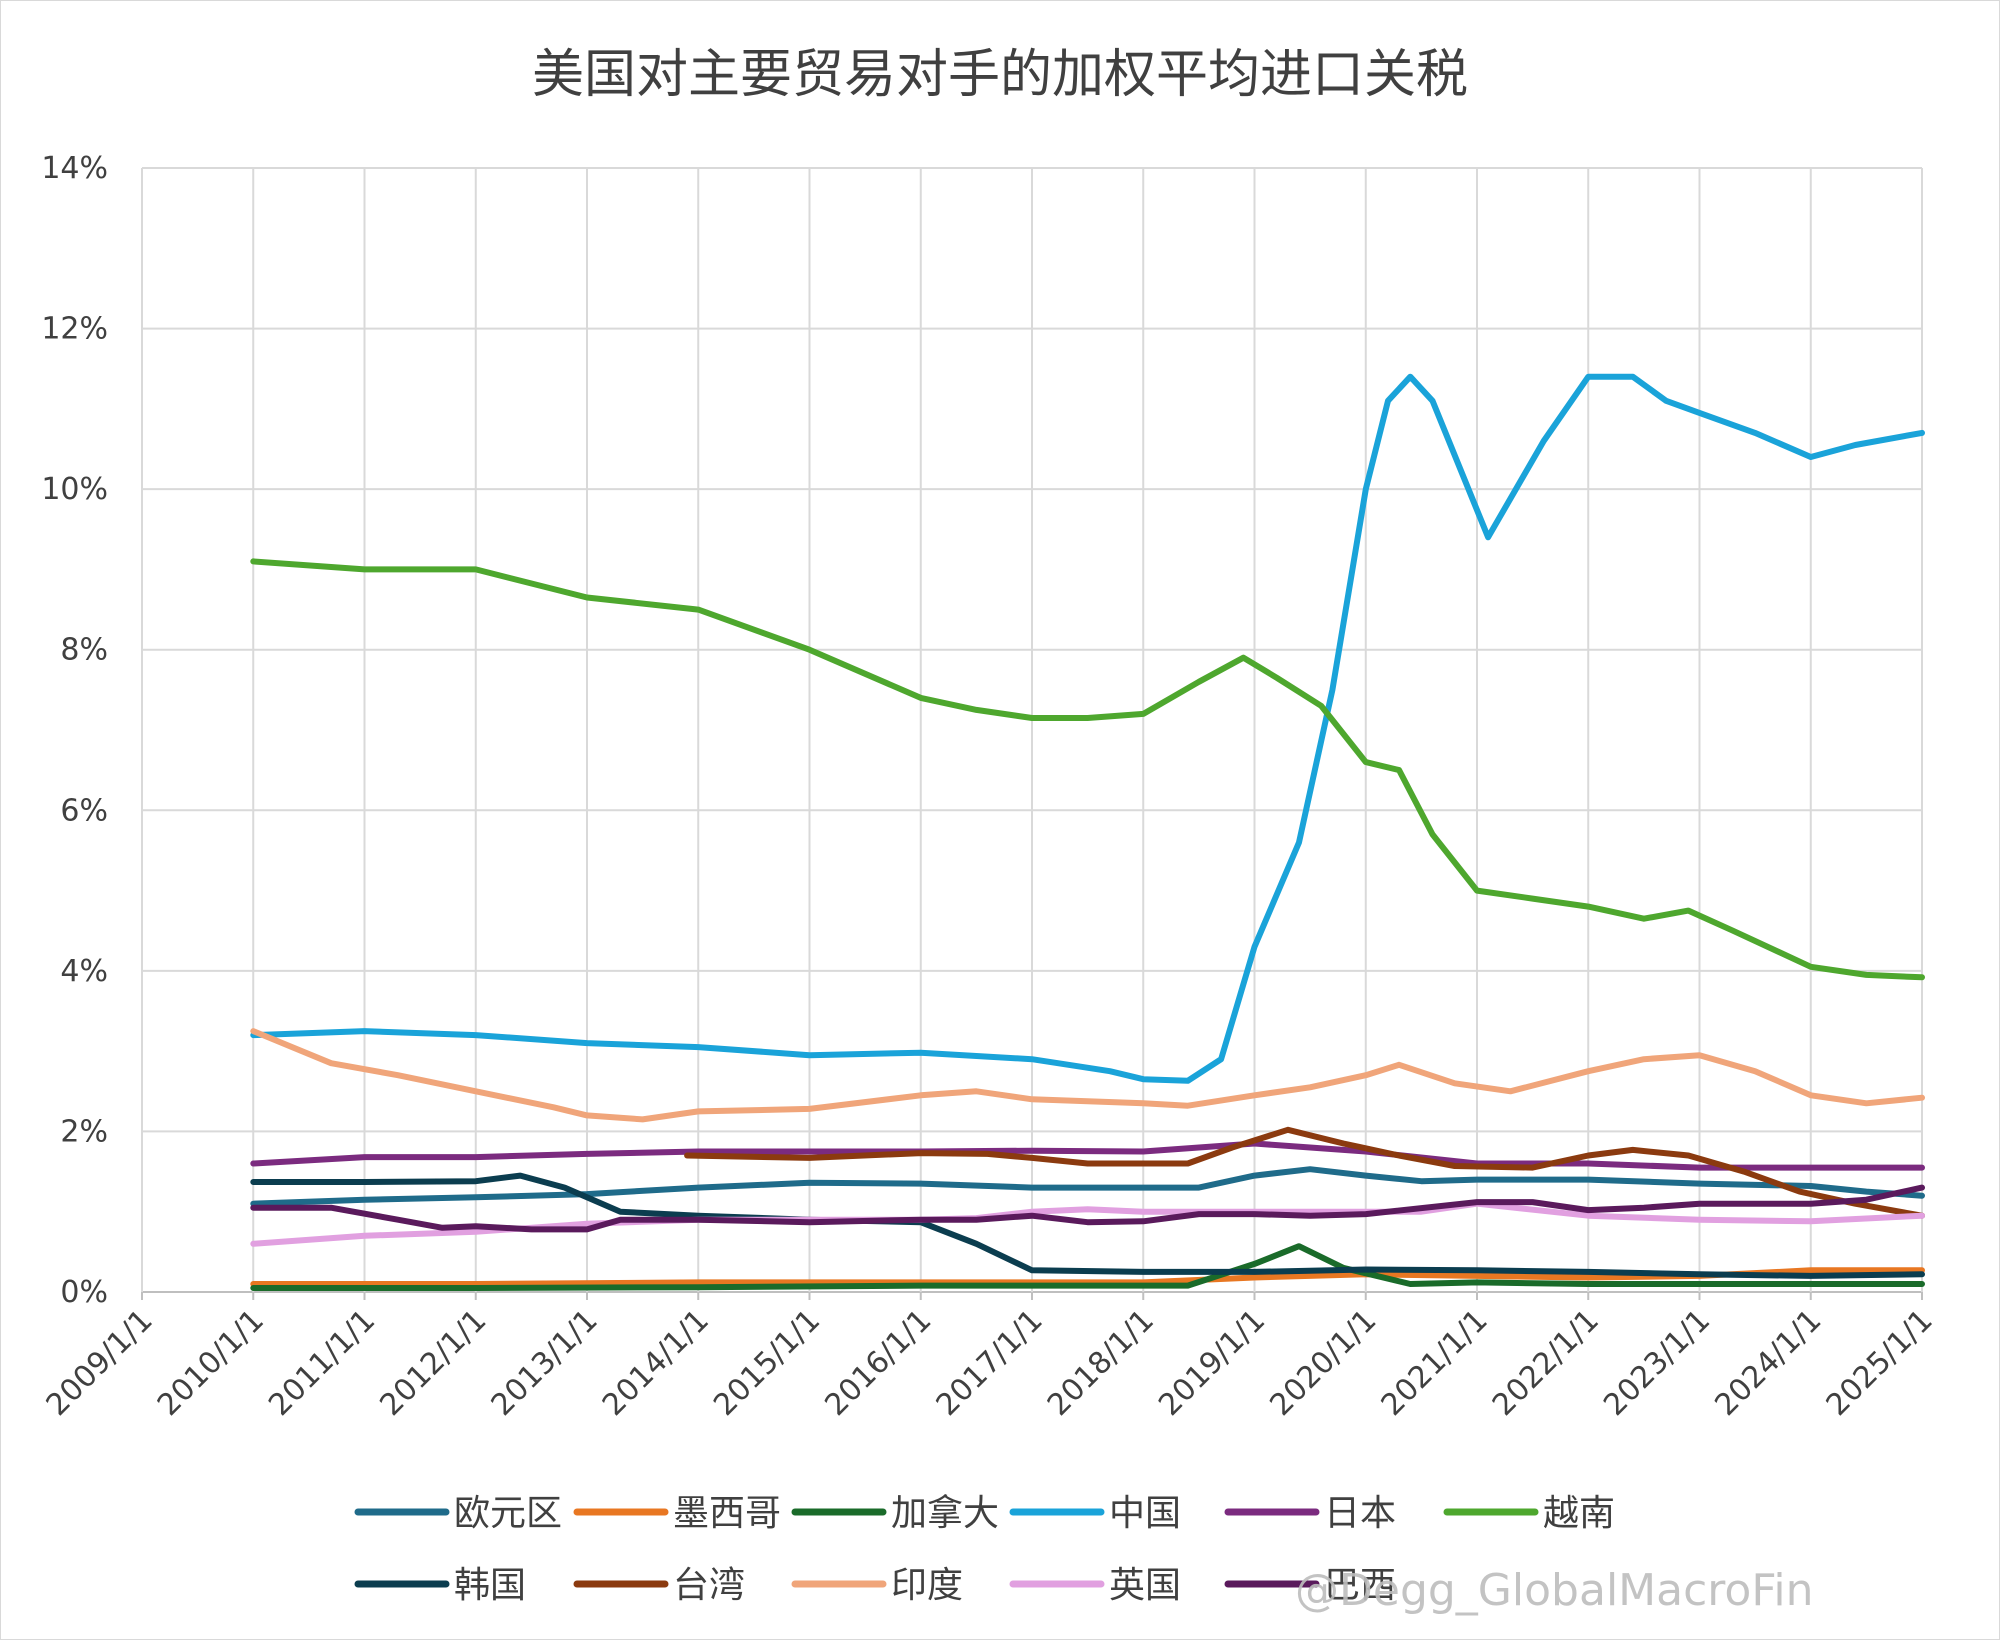  I want to click on y-tick-label: 0%, so click(84, 1292).